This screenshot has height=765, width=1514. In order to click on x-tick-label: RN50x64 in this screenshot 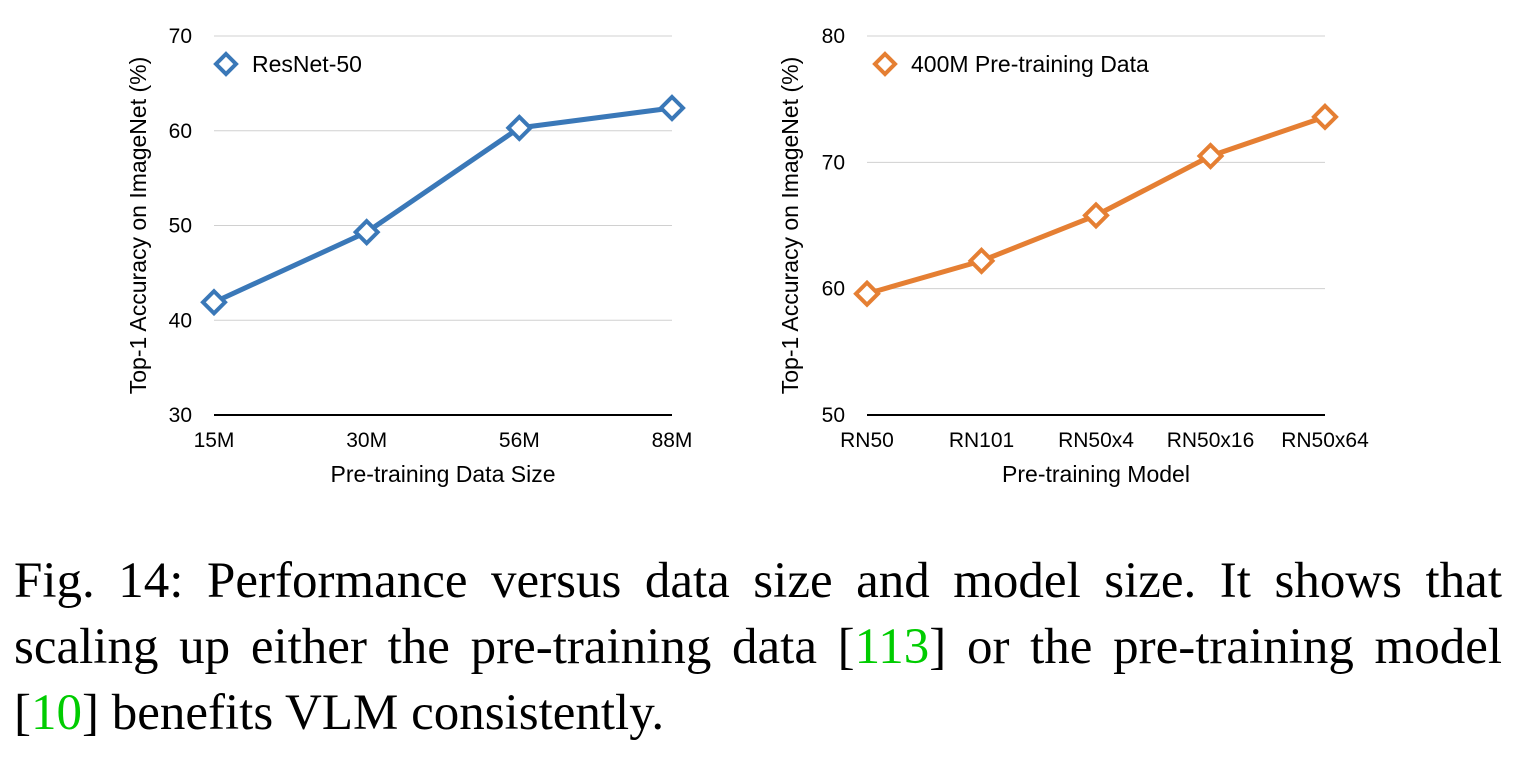, I will do `click(1325, 440)`.